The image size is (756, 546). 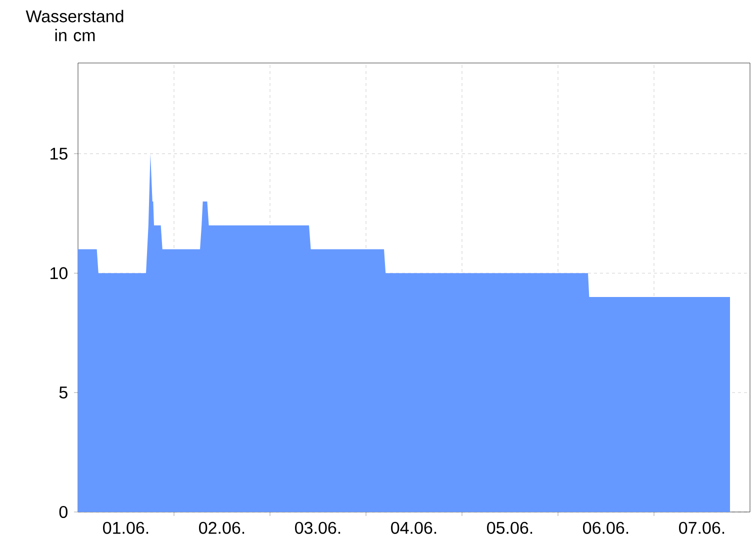 What do you see at coordinates (509, 528) in the screenshot?
I see `x-tick-label: 05.06.` at bounding box center [509, 528].